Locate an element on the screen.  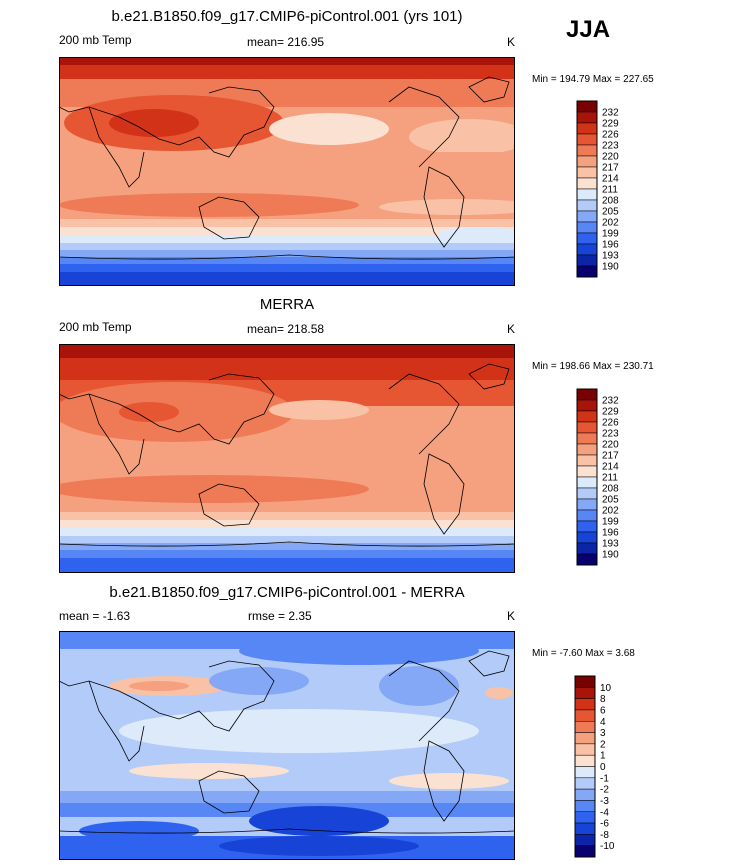
colorbar-tick-label: 202 is located at coordinates (610, 511).